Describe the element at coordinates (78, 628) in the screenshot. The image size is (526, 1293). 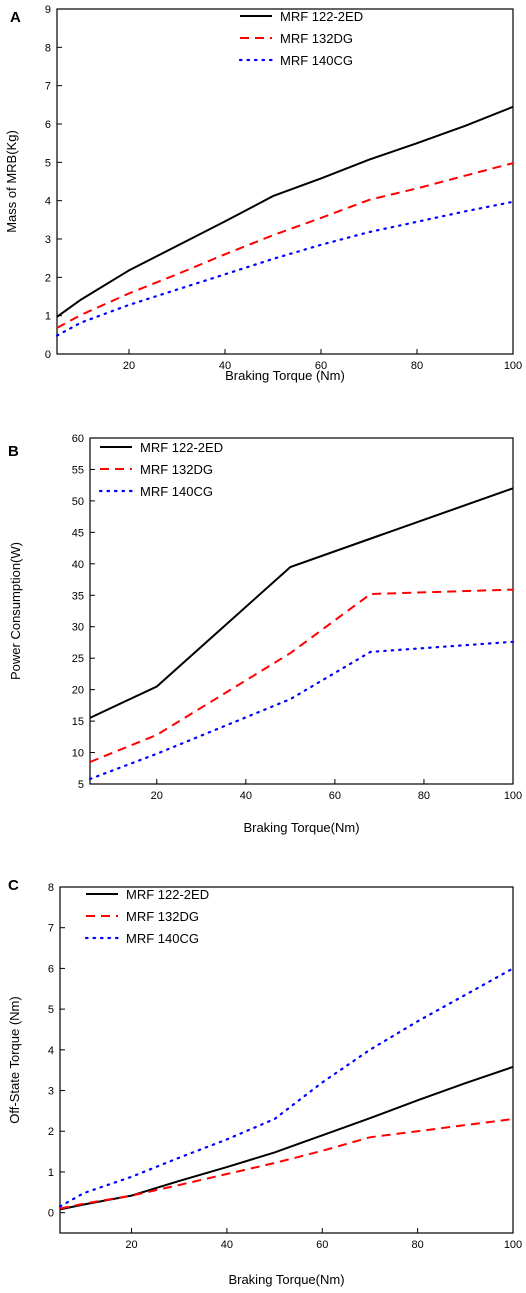
I see `y-tick-label: 30` at that location.